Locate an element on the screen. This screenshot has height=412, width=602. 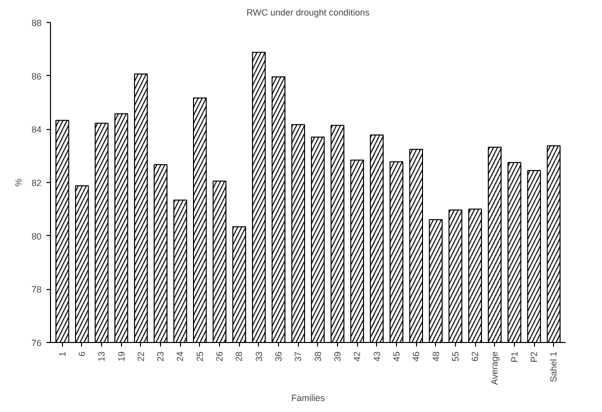
x-tick-label: 22 is located at coordinates (141, 356).